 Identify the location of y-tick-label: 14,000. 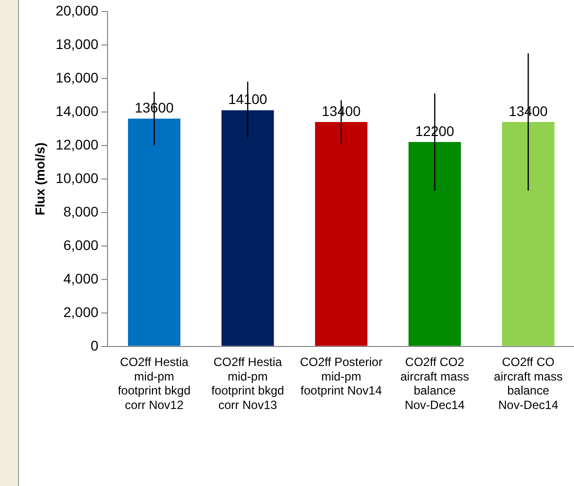
(77, 110).